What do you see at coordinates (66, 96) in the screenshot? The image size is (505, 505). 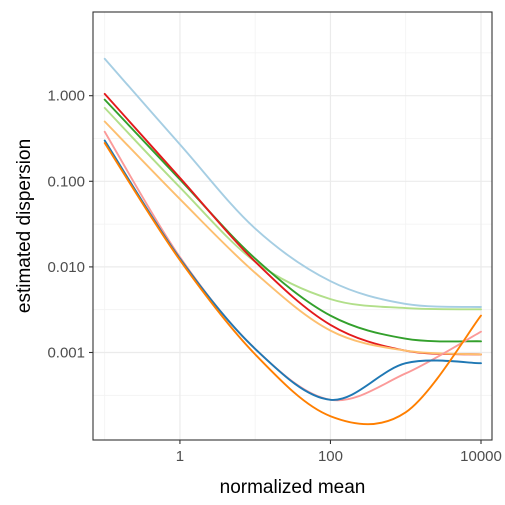 I see `y-tick-label: 1.000` at bounding box center [66, 96].